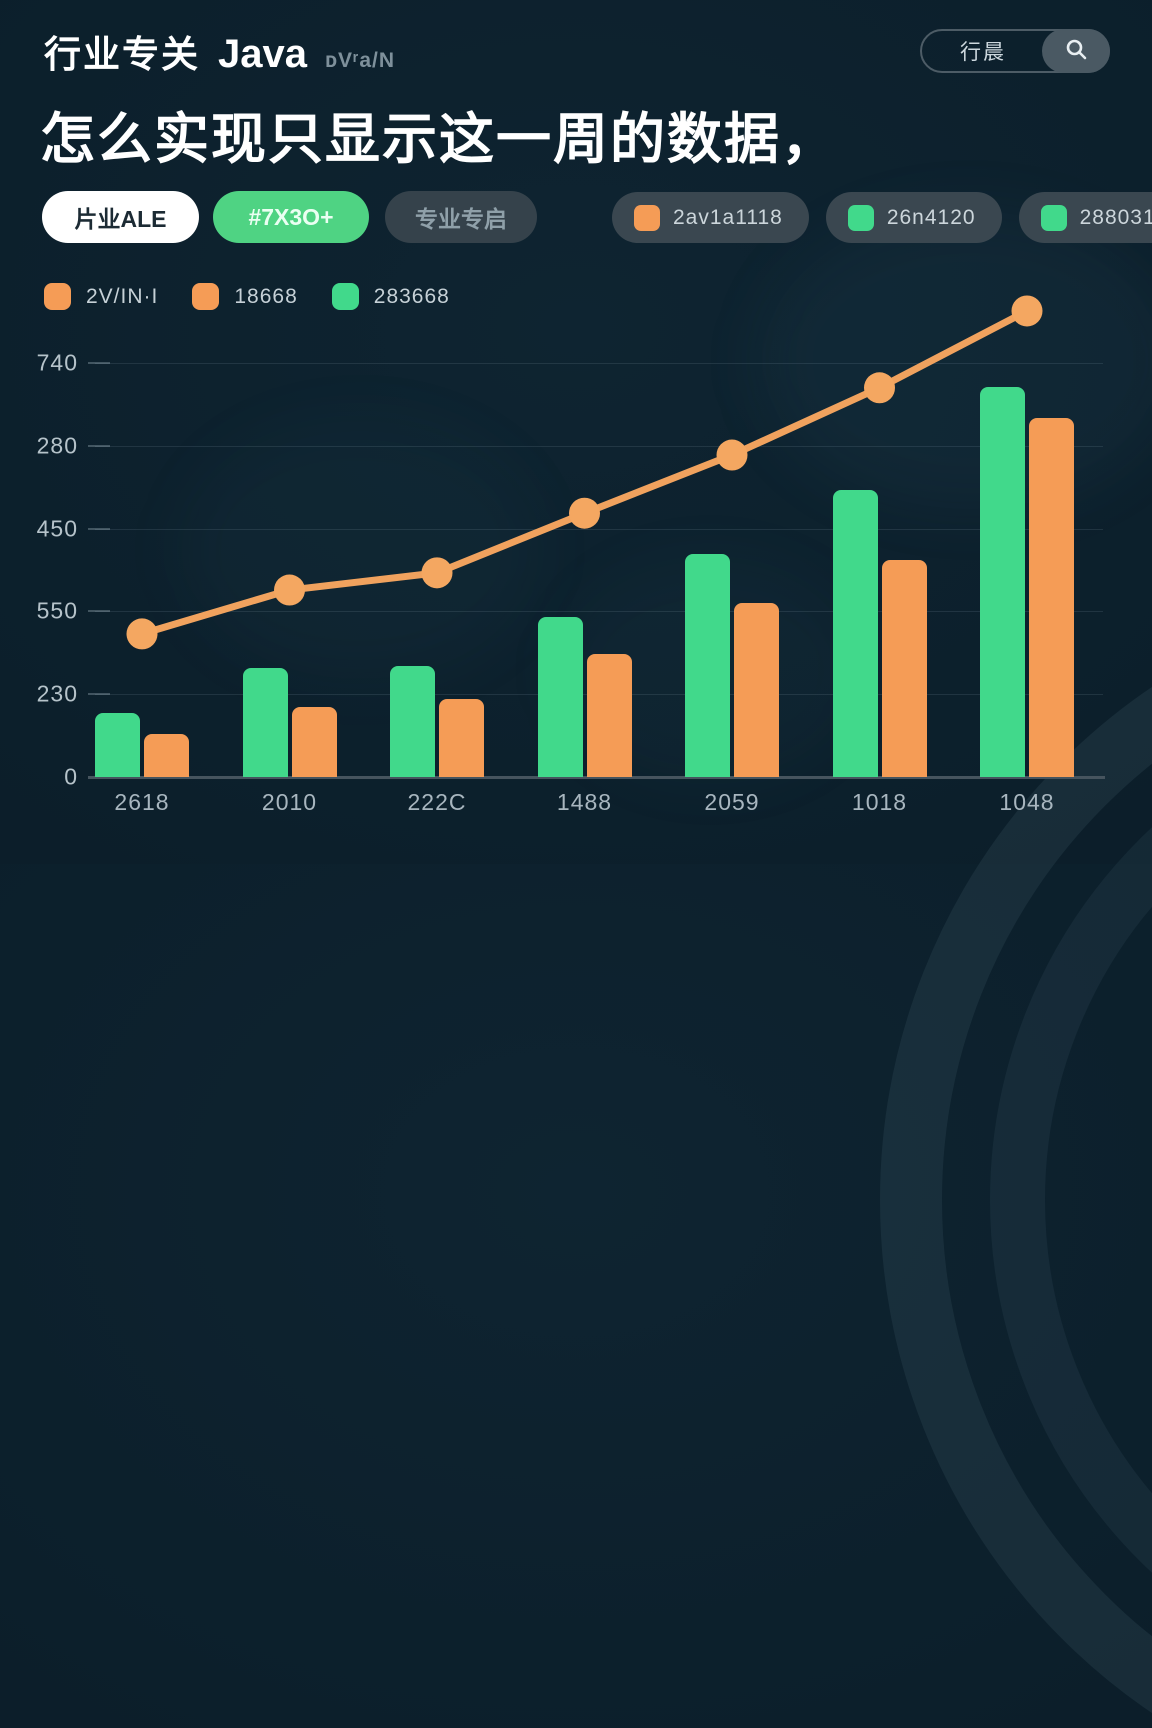 The height and width of the screenshot is (1728, 1152). Describe the element at coordinates (931, 217) in the screenshot. I see `legend-pill-label: 26n4120` at that location.